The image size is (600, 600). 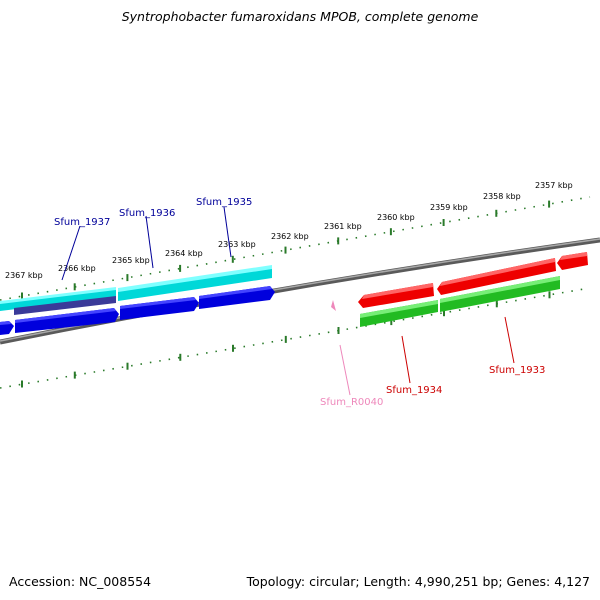 I want to click on ruler-label-2361: 2361 kbp, so click(x=343, y=226).